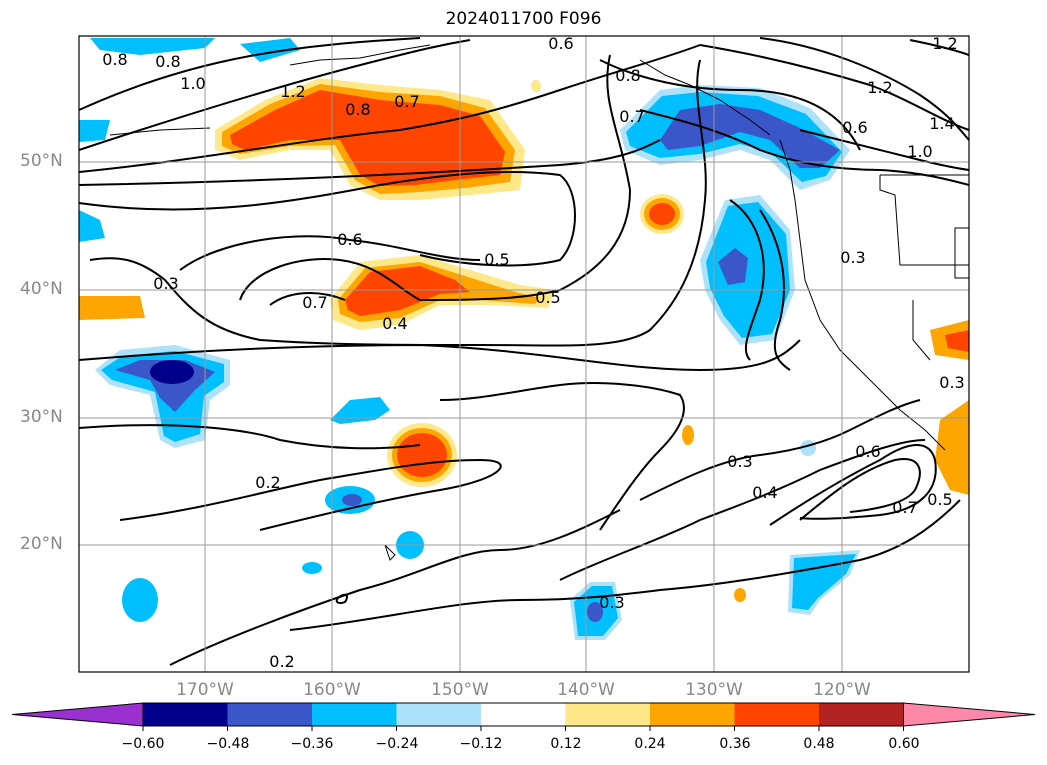  What do you see at coordinates (904, 744) in the screenshot?
I see `colorbar-tick: 0.60` at bounding box center [904, 744].